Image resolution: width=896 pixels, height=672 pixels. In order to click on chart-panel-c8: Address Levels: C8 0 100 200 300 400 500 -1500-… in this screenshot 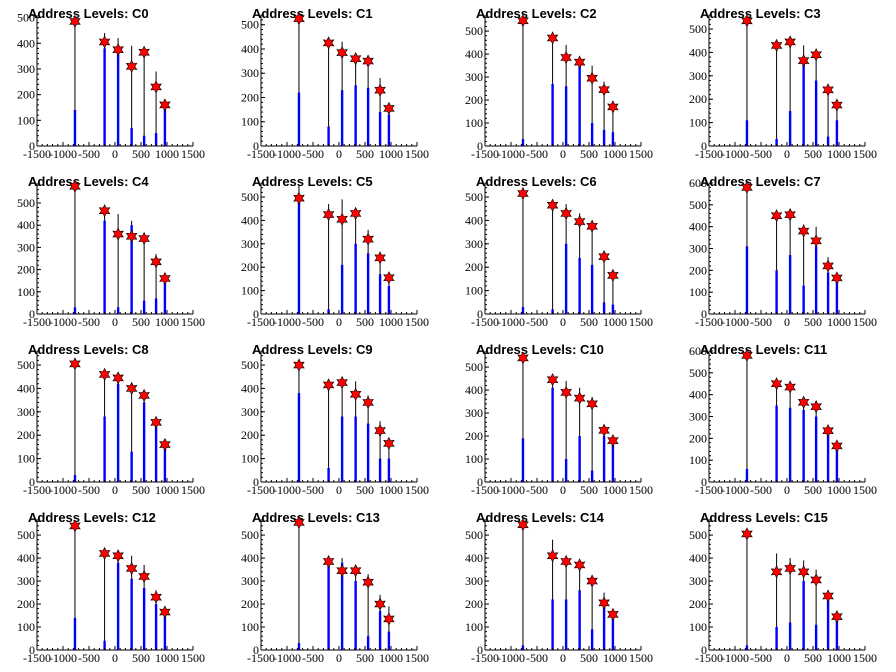, I will do `click(112, 420)`.